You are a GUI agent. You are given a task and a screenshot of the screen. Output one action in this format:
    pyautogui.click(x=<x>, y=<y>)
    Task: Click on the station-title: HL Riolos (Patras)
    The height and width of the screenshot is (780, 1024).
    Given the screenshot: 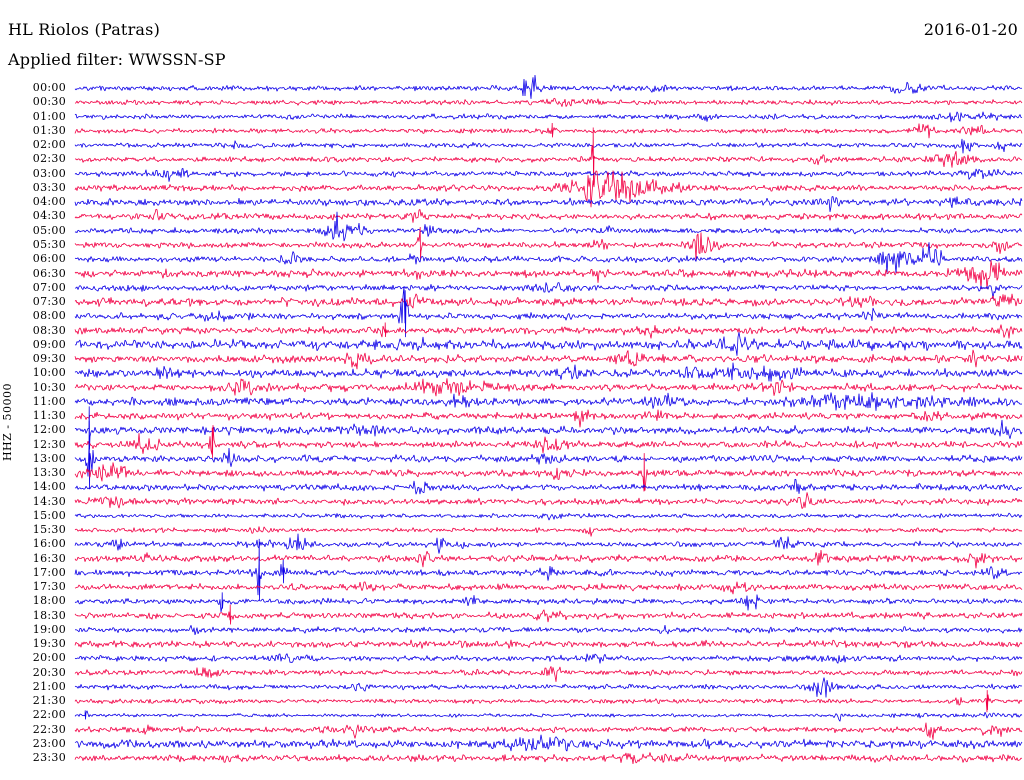 What is the action you would take?
    pyautogui.click(x=84, y=29)
    